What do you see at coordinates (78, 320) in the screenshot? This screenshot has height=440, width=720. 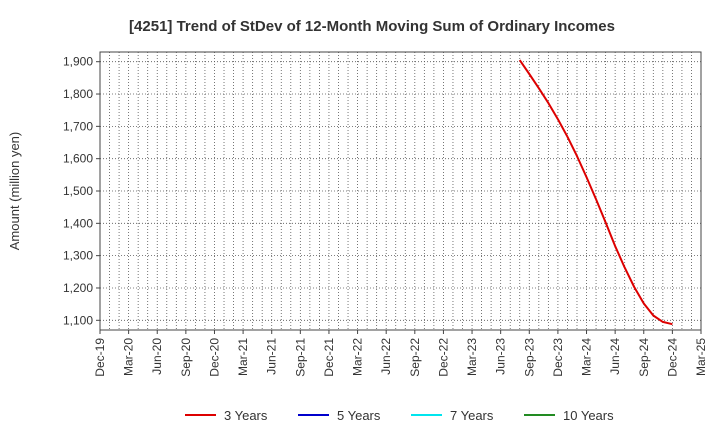 I see `y-tick-label: 1,100` at bounding box center [78, 320].